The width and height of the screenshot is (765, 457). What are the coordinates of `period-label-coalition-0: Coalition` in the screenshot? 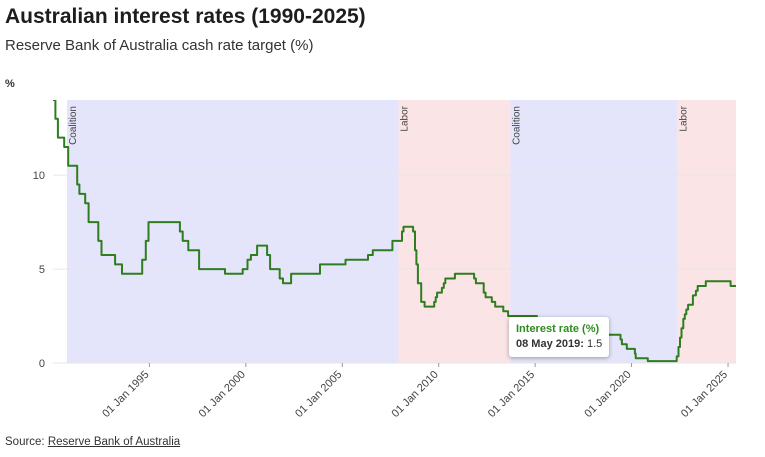 It's located at (73, 125).